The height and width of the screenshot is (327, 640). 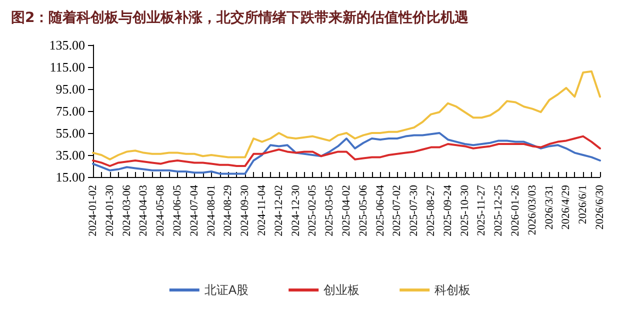 What do you see at coordinates (194, 210) in the screenshot?
I see `x-tick-label: 2024-07-04` at bounding box center [194, 210].